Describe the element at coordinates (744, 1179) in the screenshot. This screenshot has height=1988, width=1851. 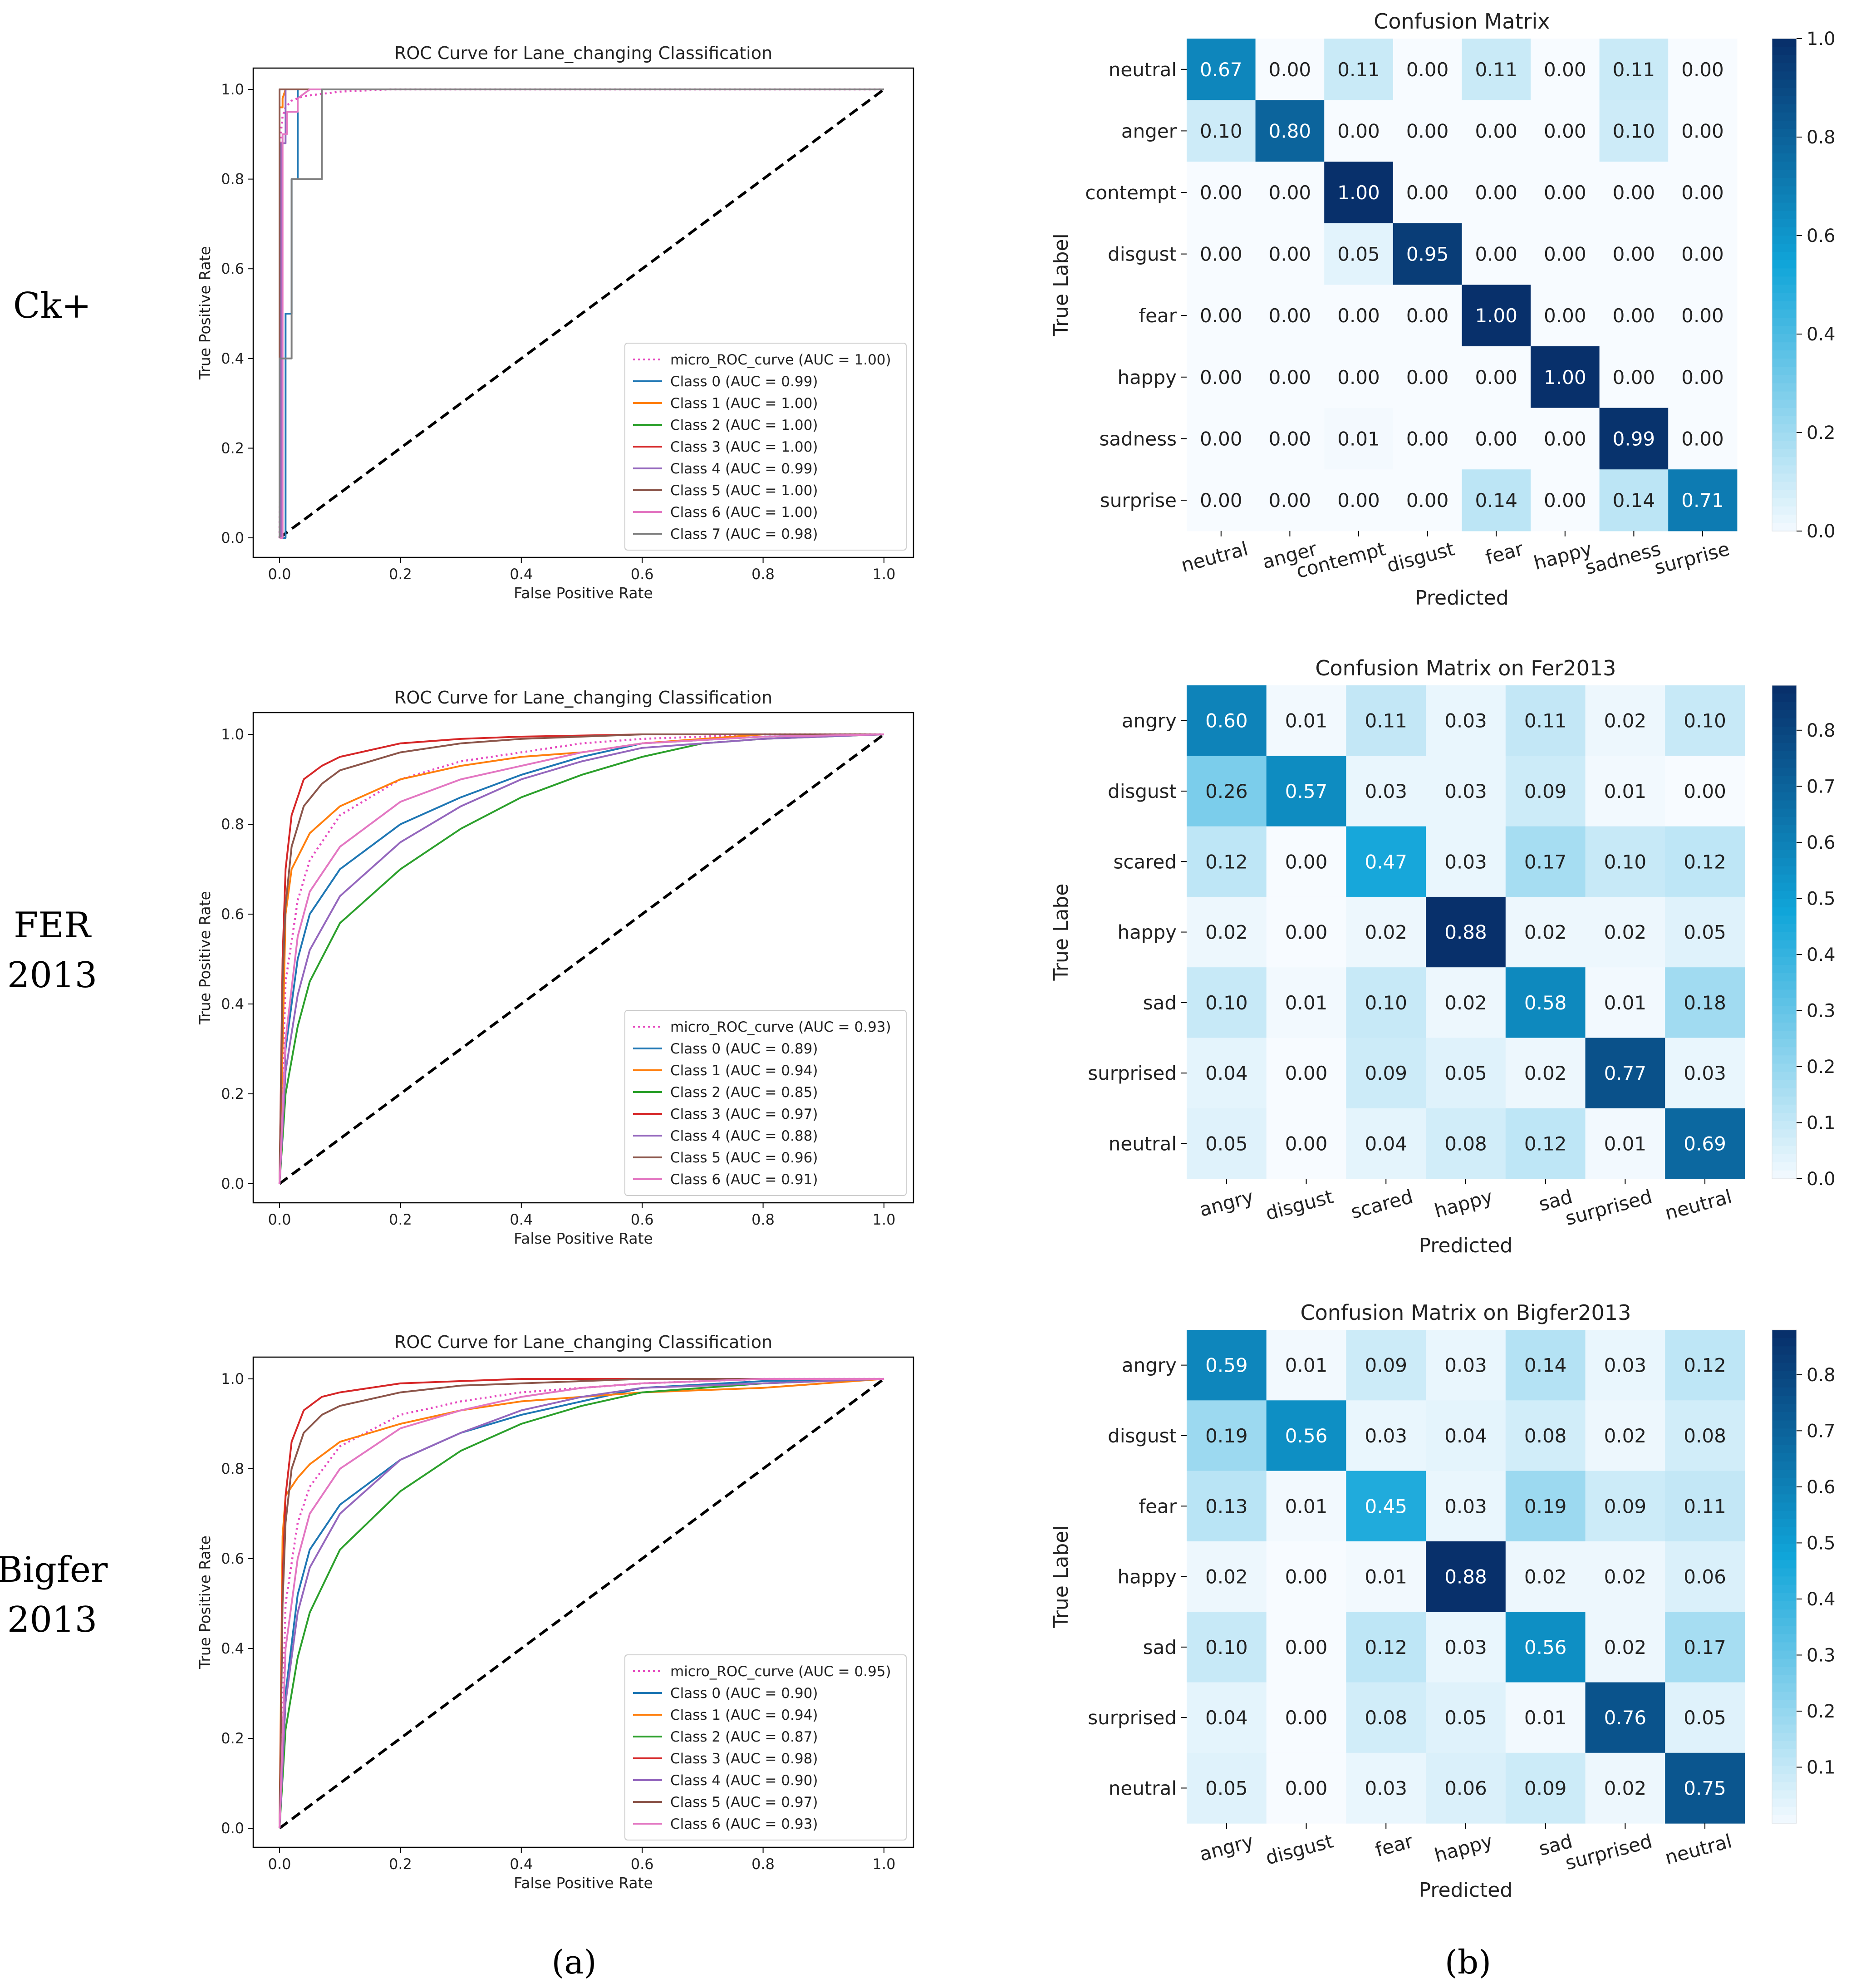
I see `roc-legend-label-7: Class 6 (AUC = 0.91)` at that location.